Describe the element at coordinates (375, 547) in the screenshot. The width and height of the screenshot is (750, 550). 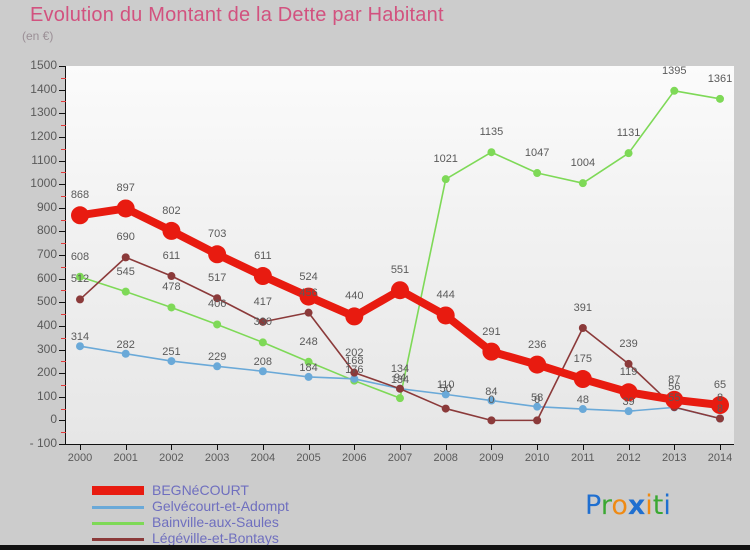
I see `bottom-bar` at that location.